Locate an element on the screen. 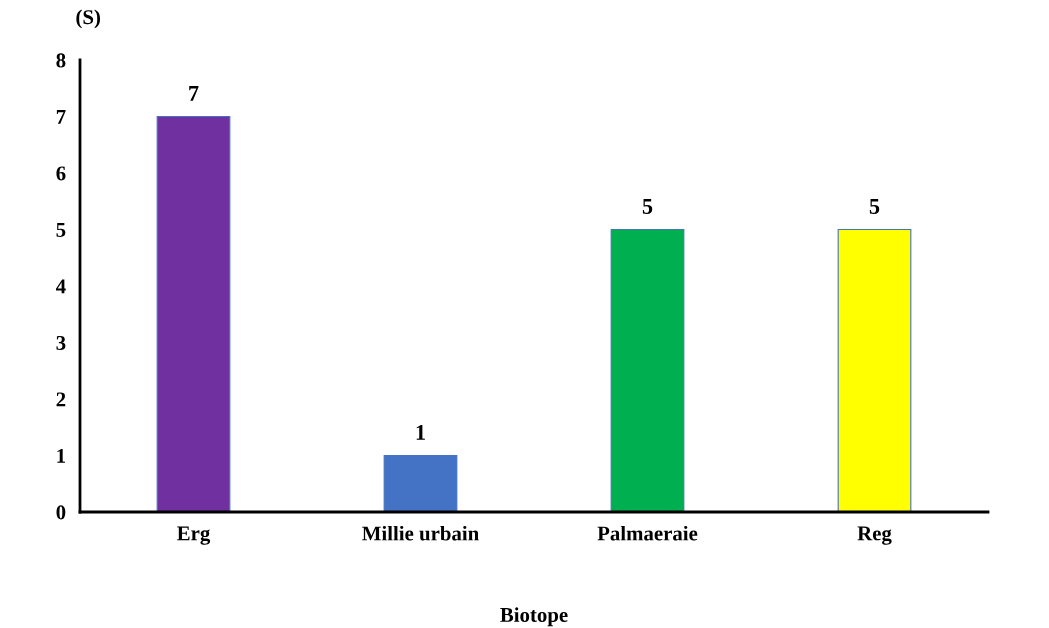  data-label: 7 is located at coordinates (194, 93).